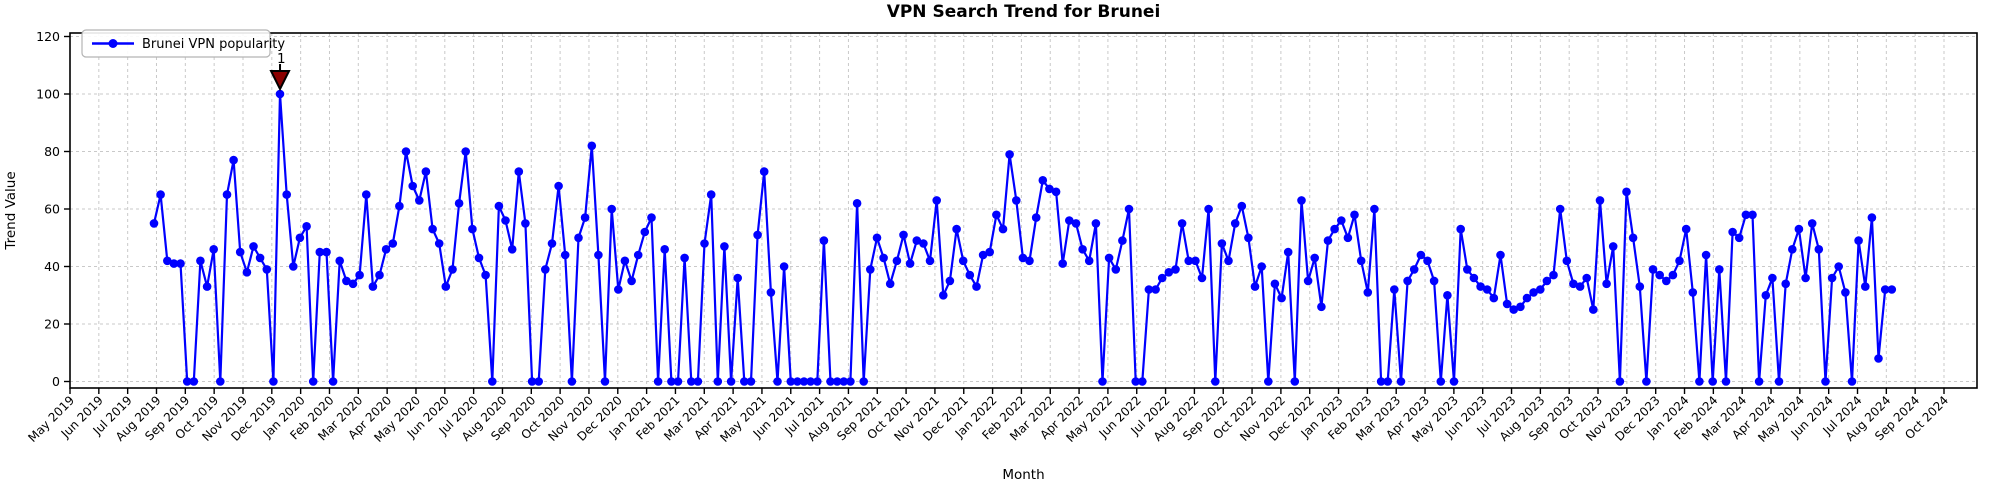 The image size is (1990, 494). What do you see at coordinates (56, 381) in the screenshot?
I see `y-tick-label: 0` at bounding box center [56, 381].